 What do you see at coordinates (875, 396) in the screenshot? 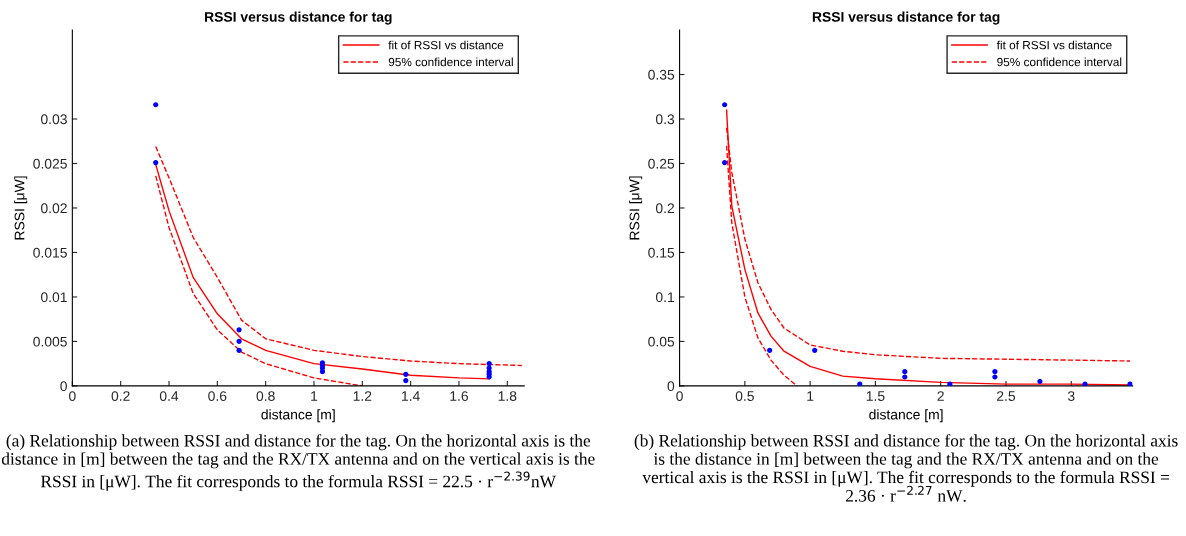
I see `x-tick-label: 1.5` at bounding box center [875, 396].